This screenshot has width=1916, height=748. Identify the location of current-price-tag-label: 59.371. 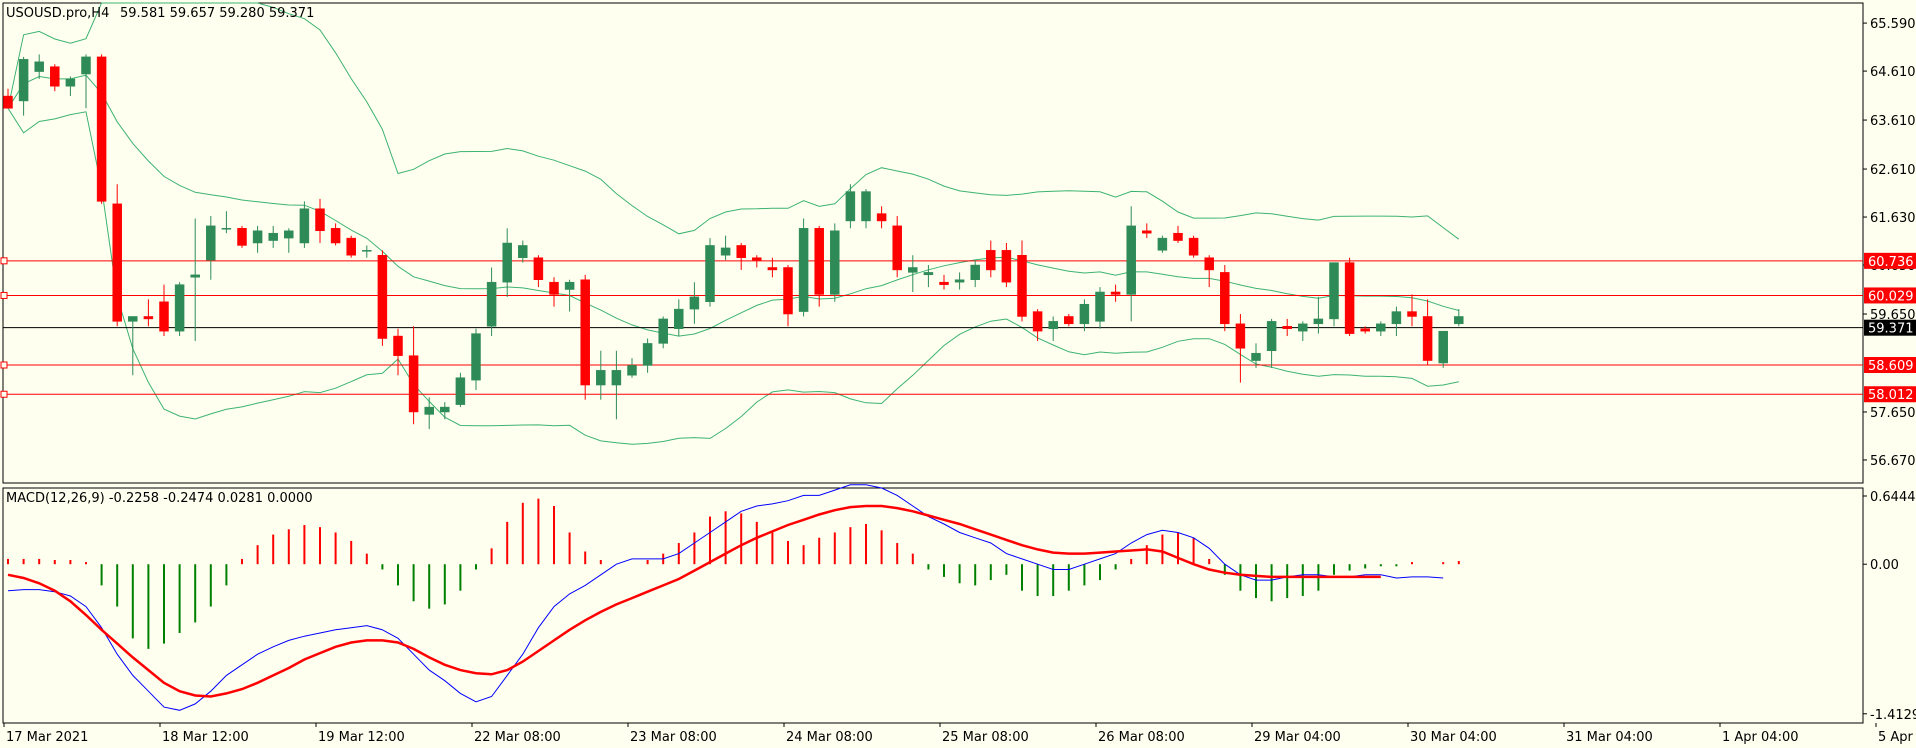
(1891, 329).